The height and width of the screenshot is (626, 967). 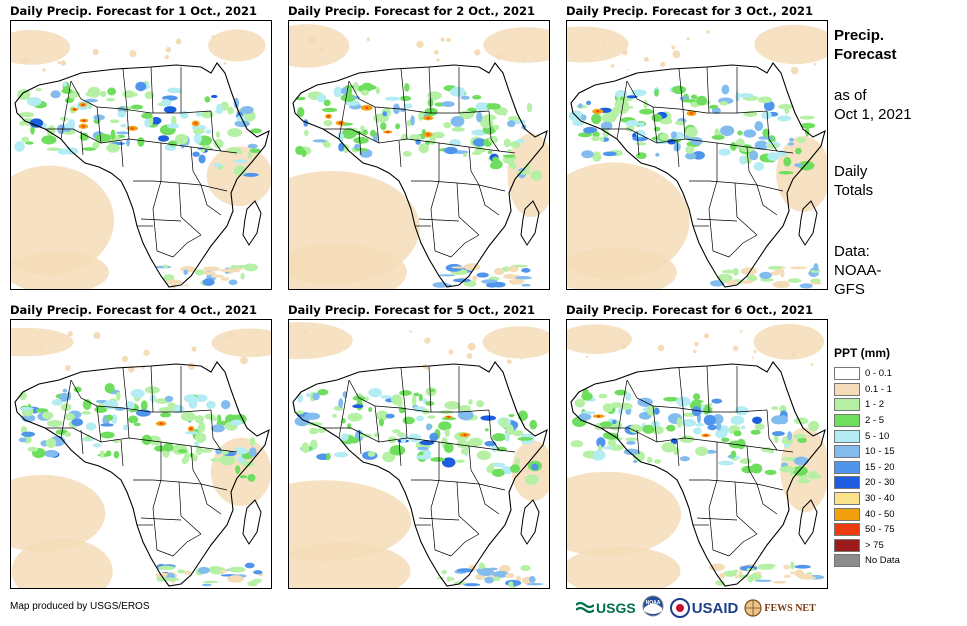 I want to click on legend-swatch, so click(x=847, y=452).